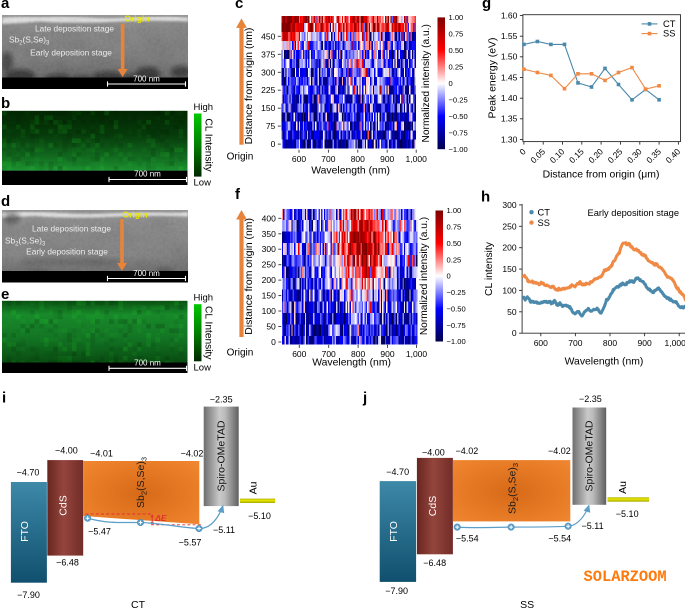 Image resolution: width=685 pixels, height=615 pixels. Describe the element at coordinates (254, 487) in the screenshot. I see `svg-text: Au` at that location.